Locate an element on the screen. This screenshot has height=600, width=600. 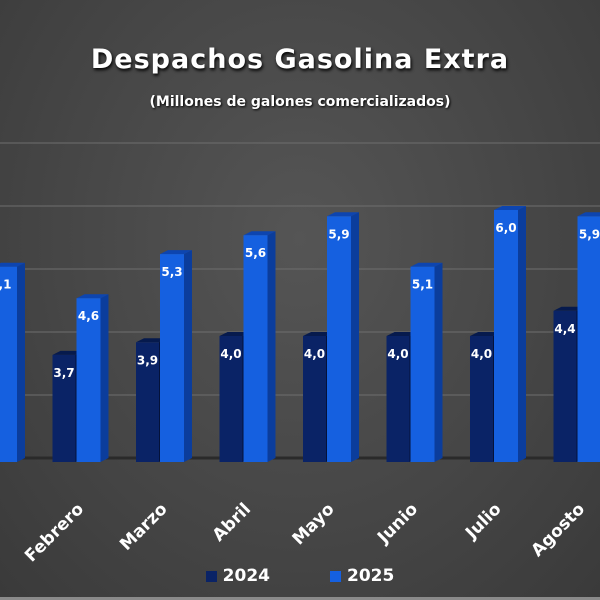
legend-item-2024: 2024 is located at coordinates (237, 576).